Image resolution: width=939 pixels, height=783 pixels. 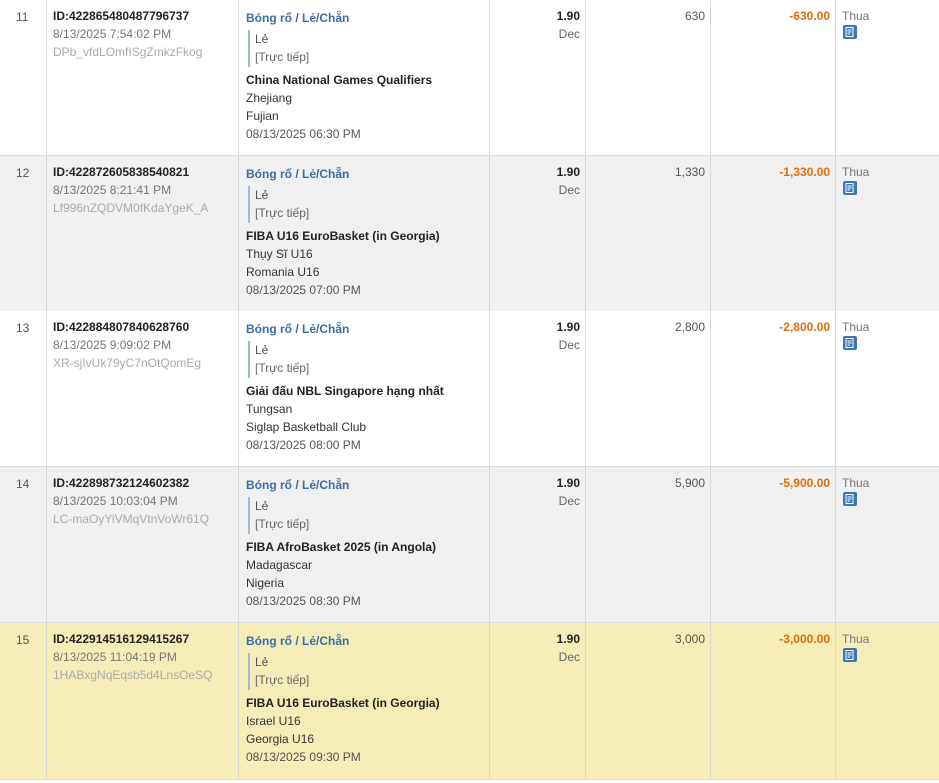 What do you see at coordinates (773, 233) in the screenshot?
I see `winloss-cell: -1,330.00` at bounding box center [773, 233].